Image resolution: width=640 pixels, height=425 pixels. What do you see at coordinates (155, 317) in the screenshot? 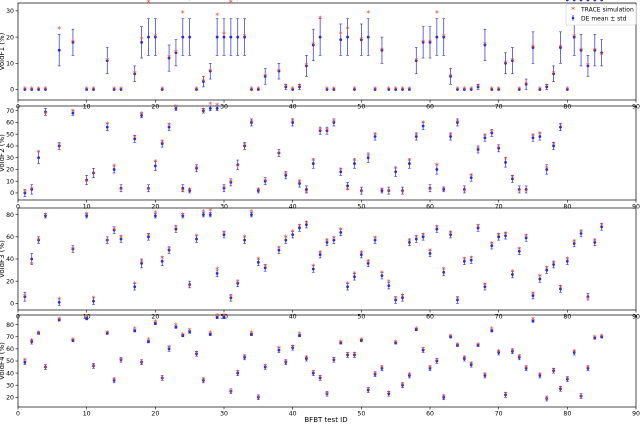
I see `x-tick-label: 20` at bounding box center [155, 317].